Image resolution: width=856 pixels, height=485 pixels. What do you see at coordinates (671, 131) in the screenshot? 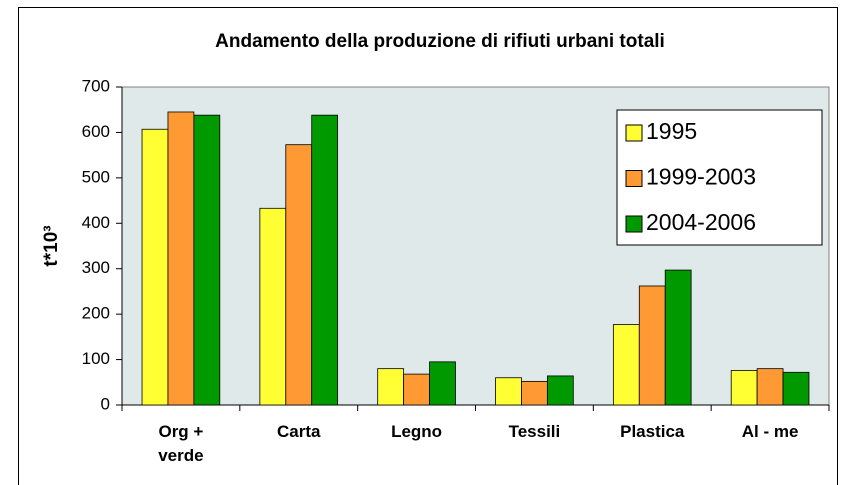
I see `legend-label: 1995` at bounding box center [671, 131].